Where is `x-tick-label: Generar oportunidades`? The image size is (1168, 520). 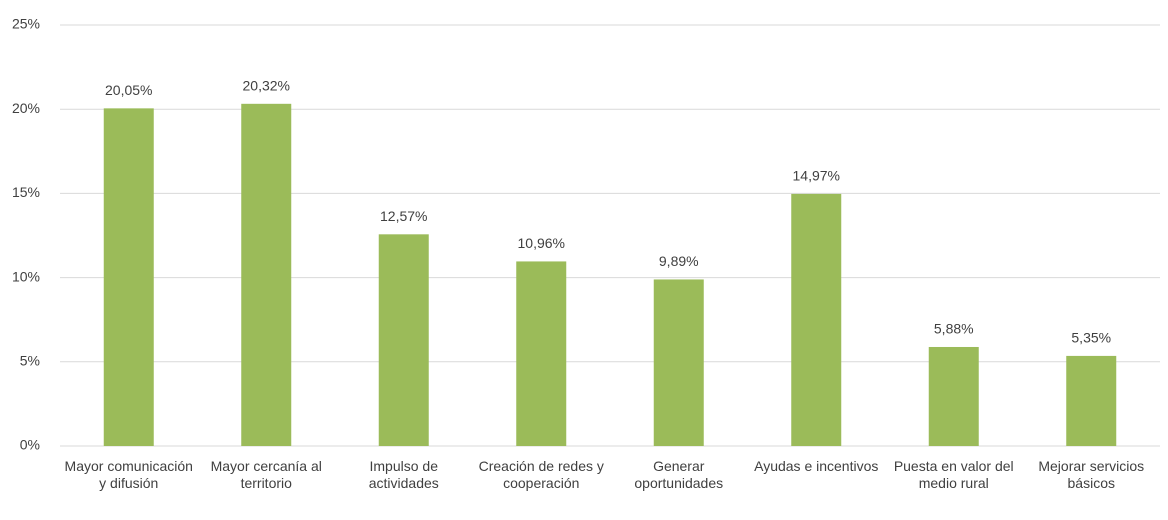
x-tick-label: Generar oportunidades is located at coordinates (679, 474).